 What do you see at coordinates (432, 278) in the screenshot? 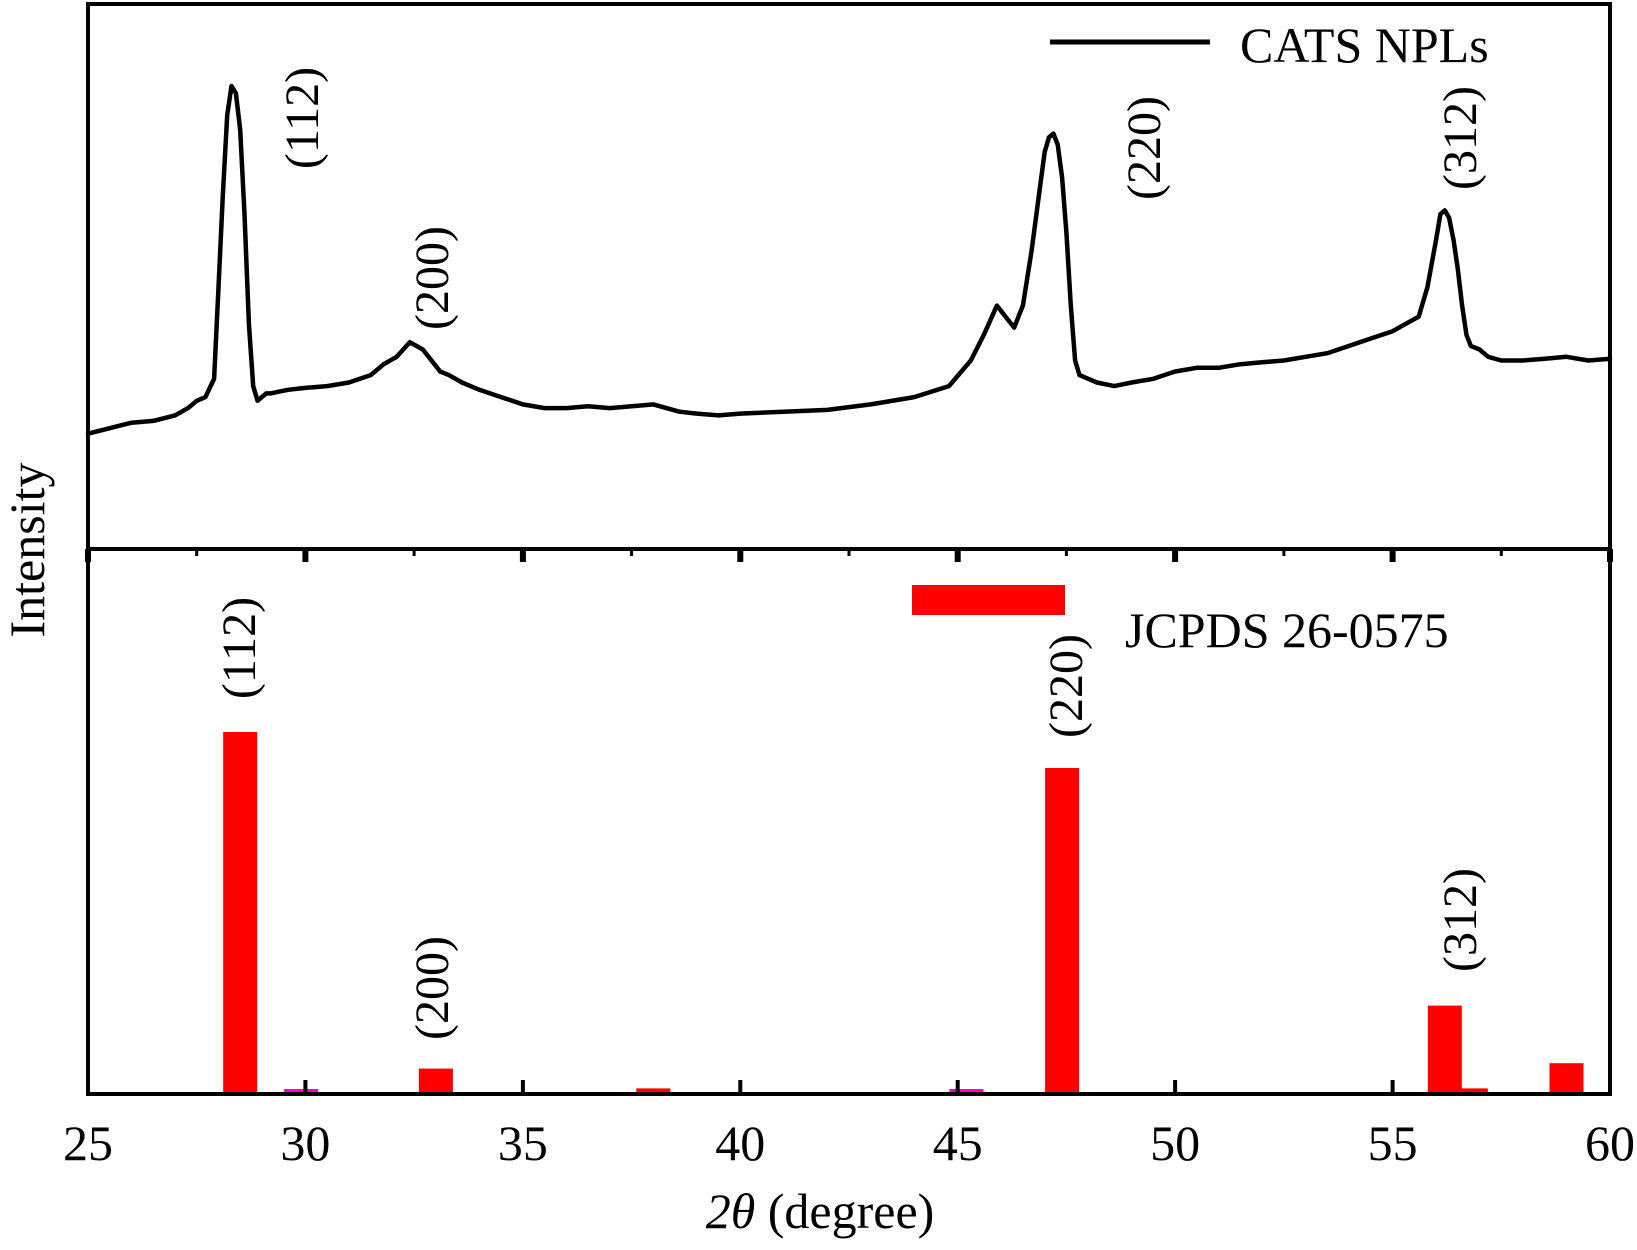
I see `top-peak-label-200: (200)` at bounding box center [432, 278].